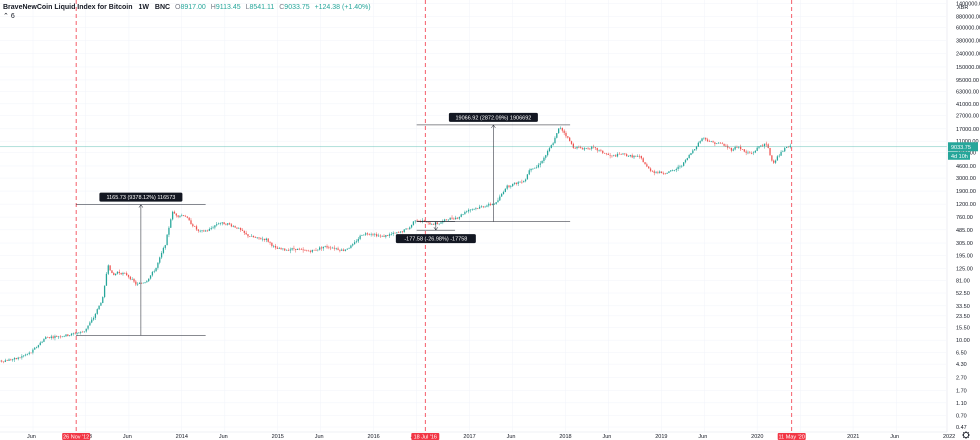  What do you see at coordinates (966, 435) in the screenshot?
I see `gear-icon` at bounding box center [966, 435].